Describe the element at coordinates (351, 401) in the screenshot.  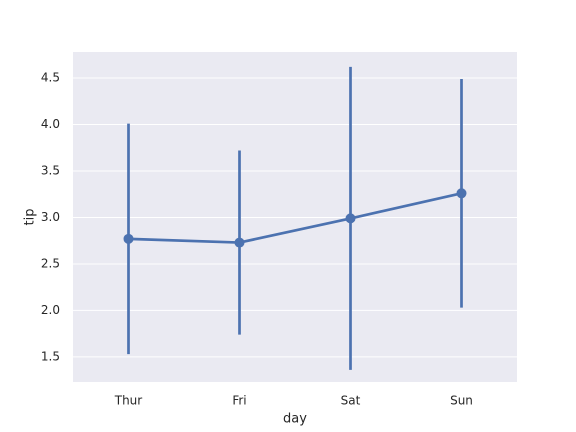
I see `x-tick-label: Sat` at that location.